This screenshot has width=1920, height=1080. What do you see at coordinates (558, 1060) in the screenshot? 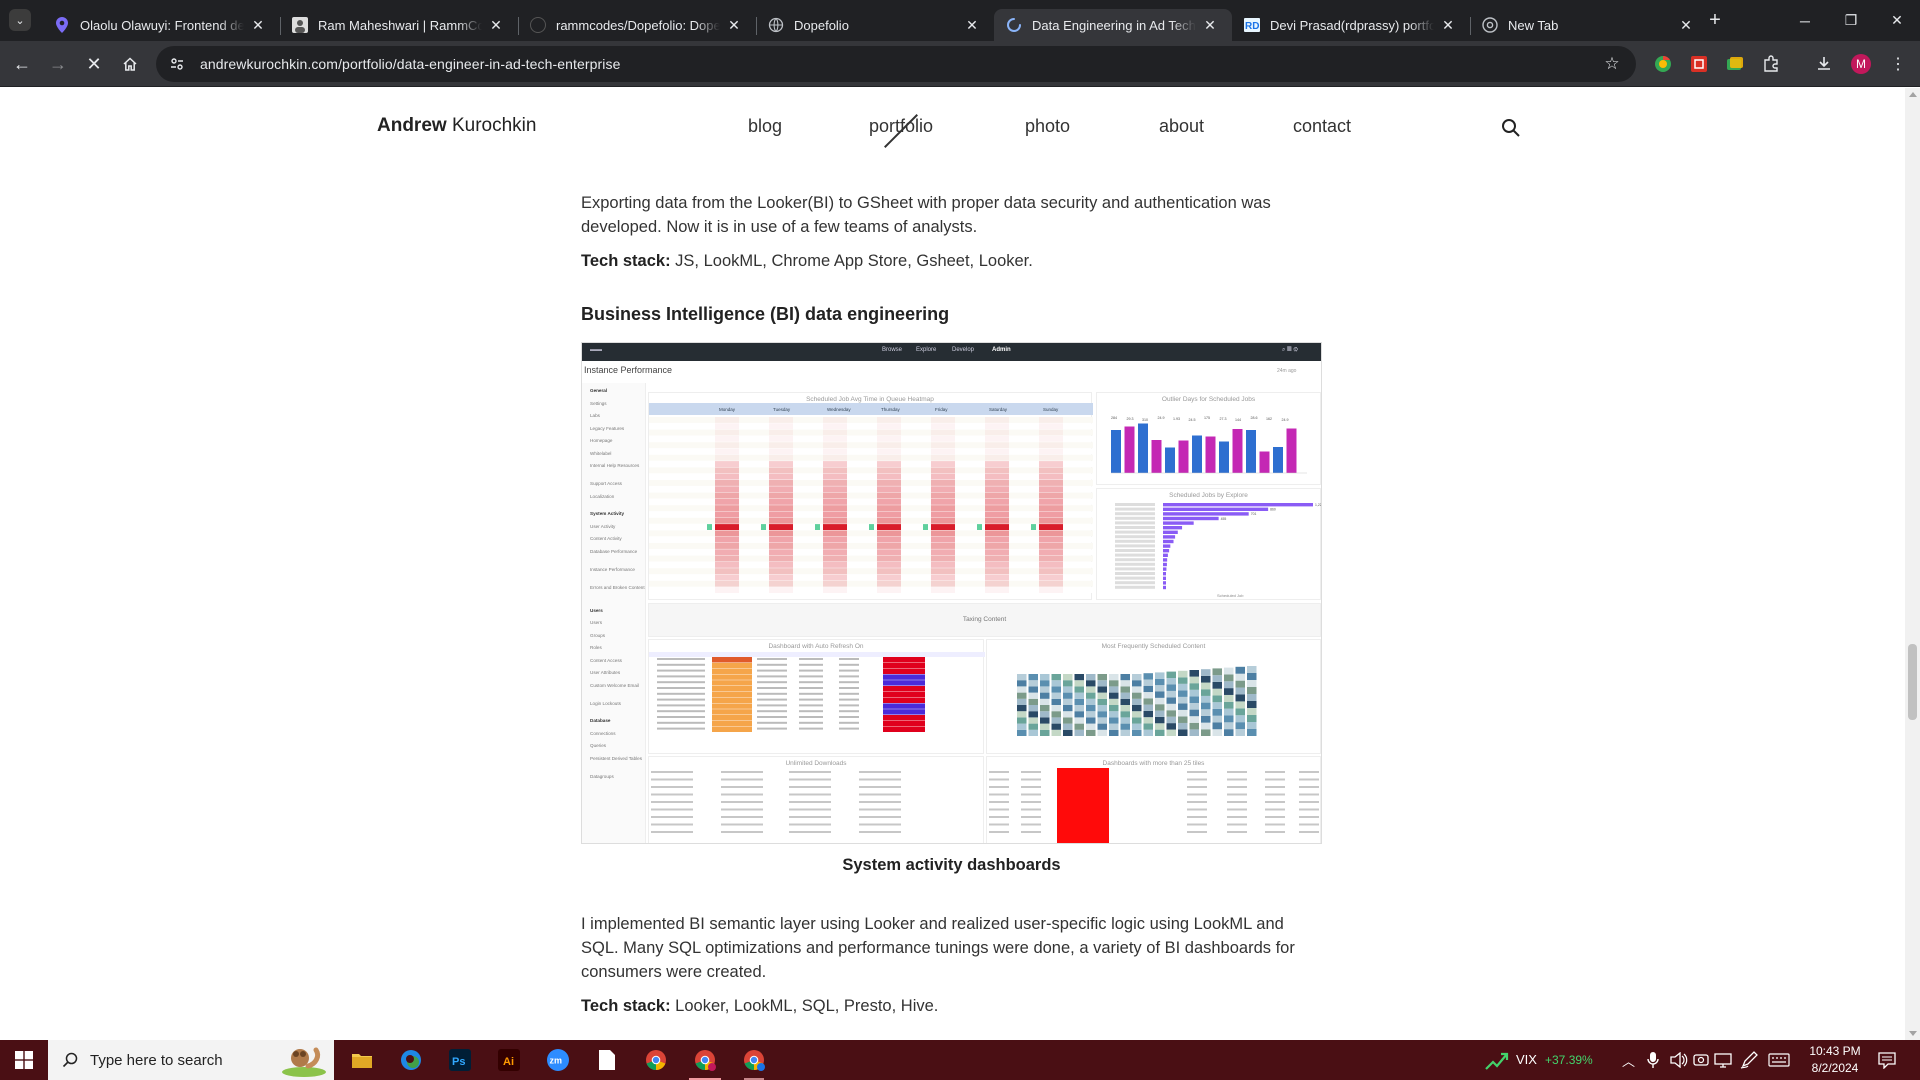
I see `zoom-icon: zm` at bounding box center [558, 1060].